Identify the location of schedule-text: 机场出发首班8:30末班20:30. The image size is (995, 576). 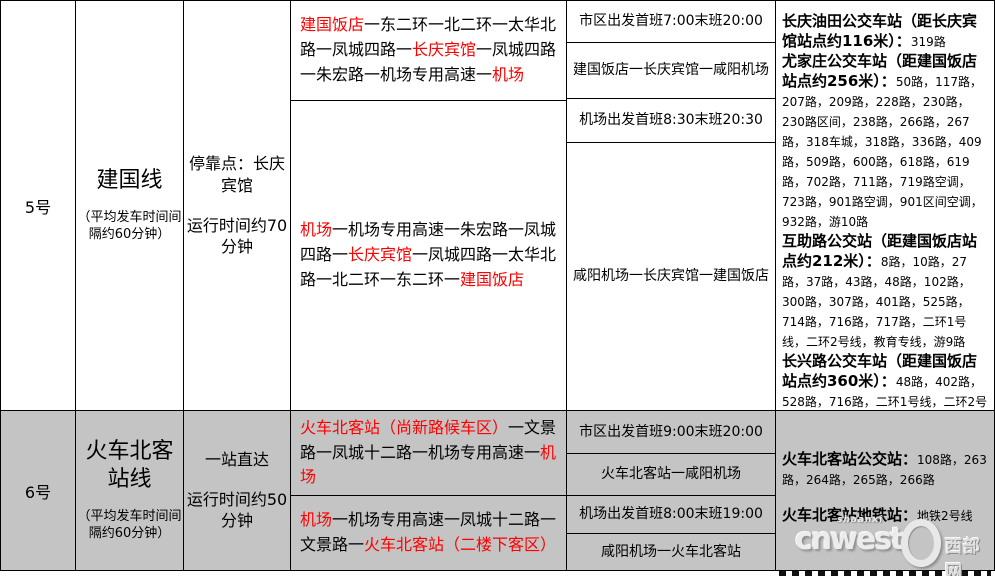
(671, 120).